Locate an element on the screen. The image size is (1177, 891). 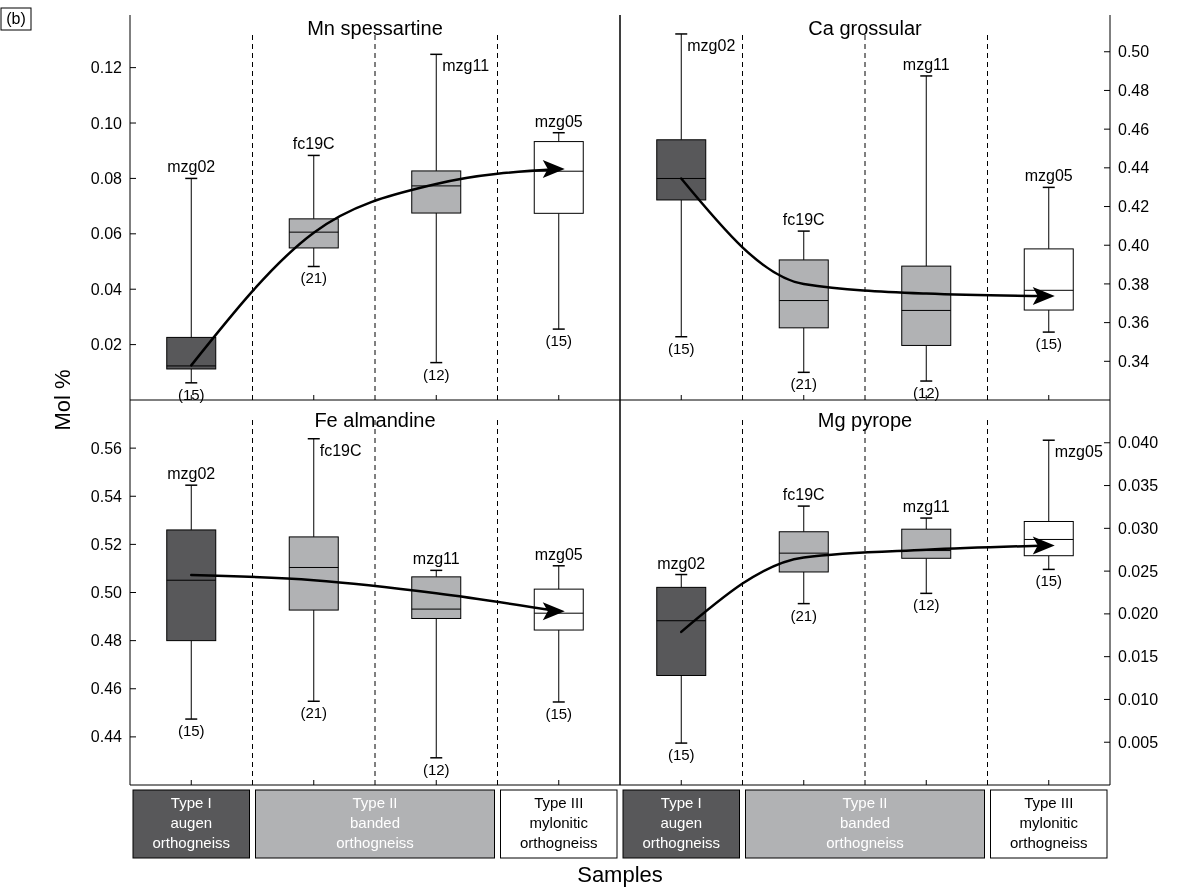
chart-title: Mn spessartine is located at coordinates (375, 28).